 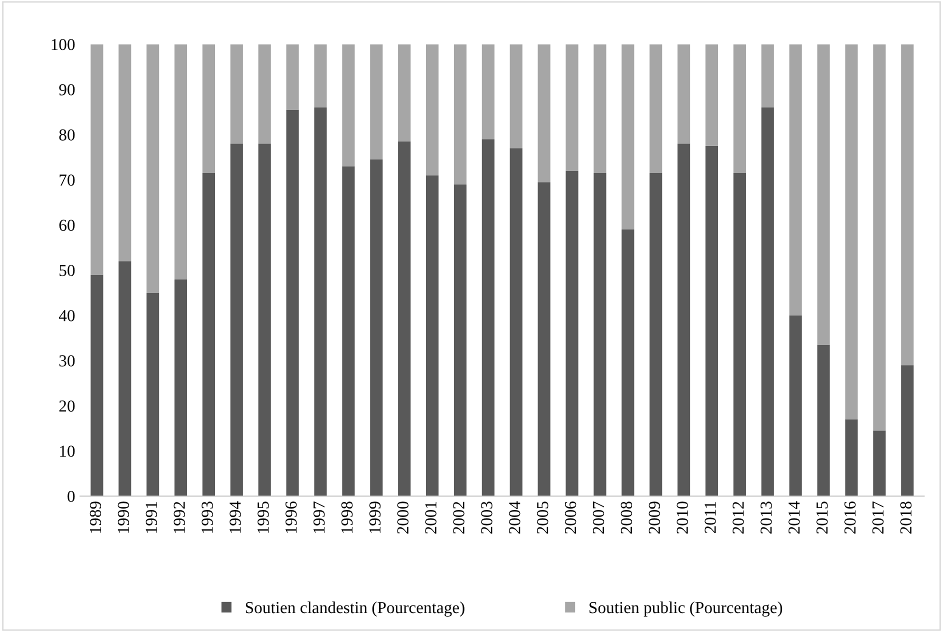 I want to click on x-tick-label: 2013, so click(x=766, y=518).